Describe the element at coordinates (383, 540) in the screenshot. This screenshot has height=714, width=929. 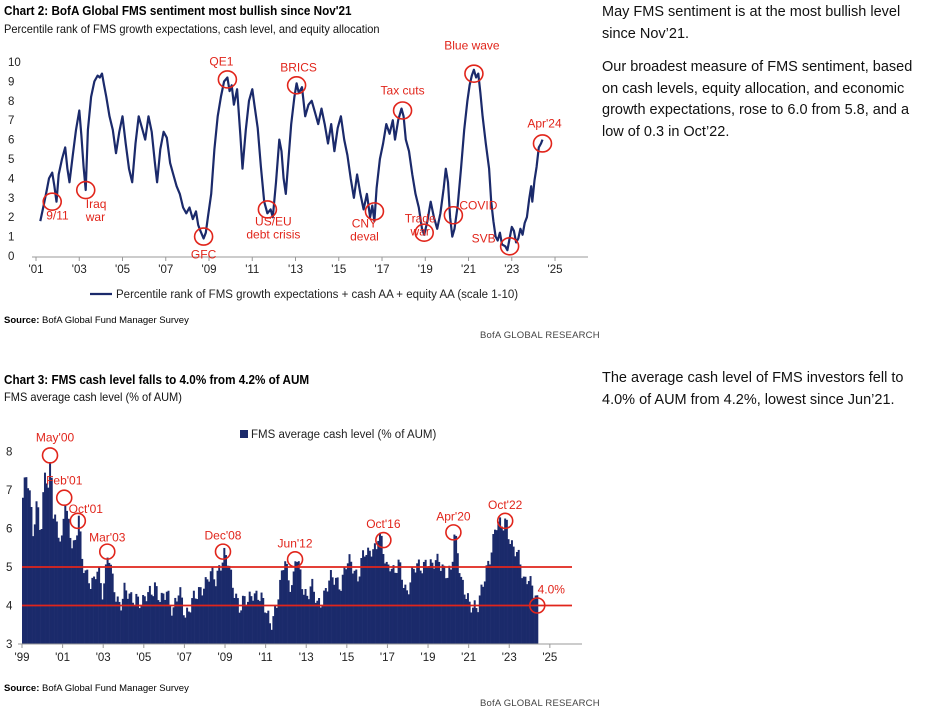
I see `chart3-annotation-circle` at that location.